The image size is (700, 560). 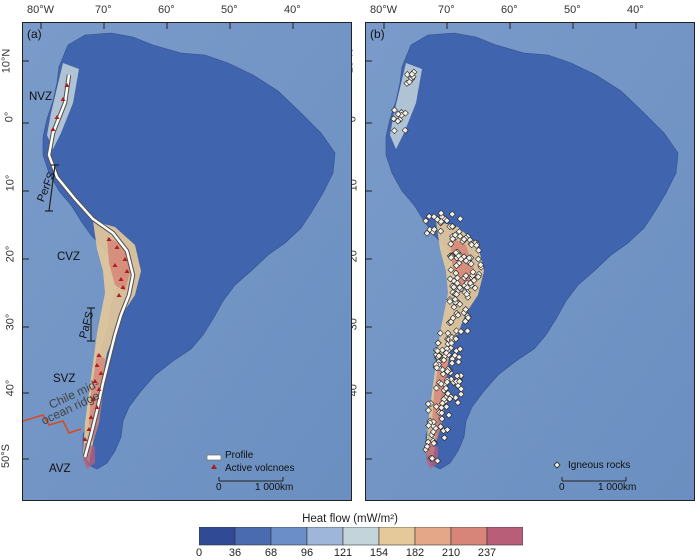 I want to click on lat-tick-a-2: 10°, so click(x=10, y=183).